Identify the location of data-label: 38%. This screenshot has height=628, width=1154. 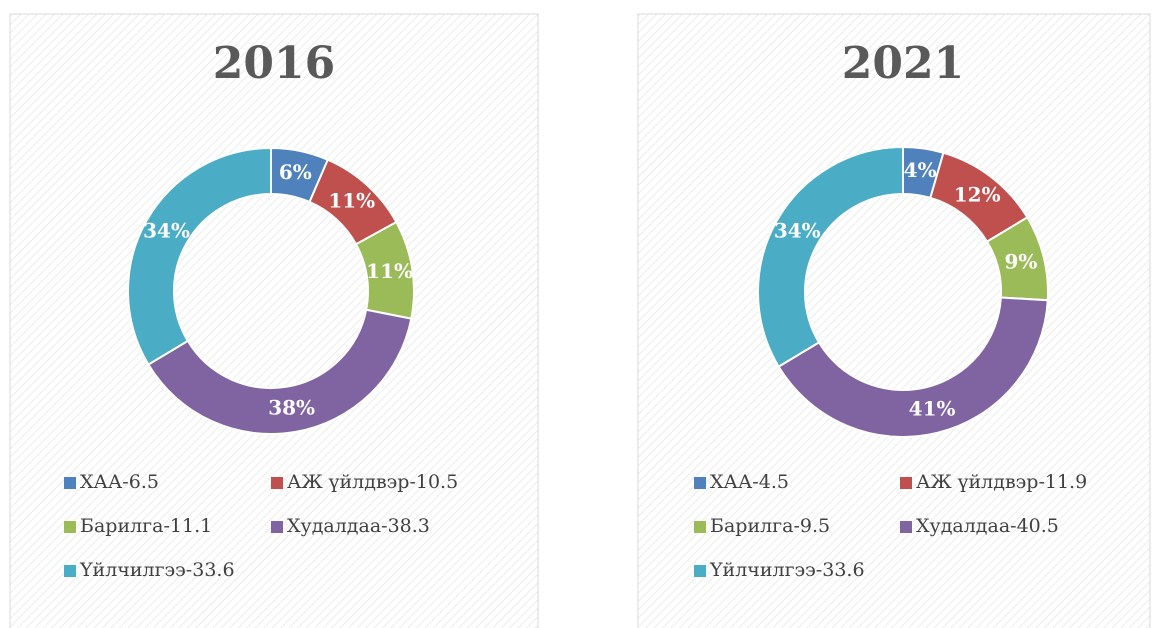
(291, 408).